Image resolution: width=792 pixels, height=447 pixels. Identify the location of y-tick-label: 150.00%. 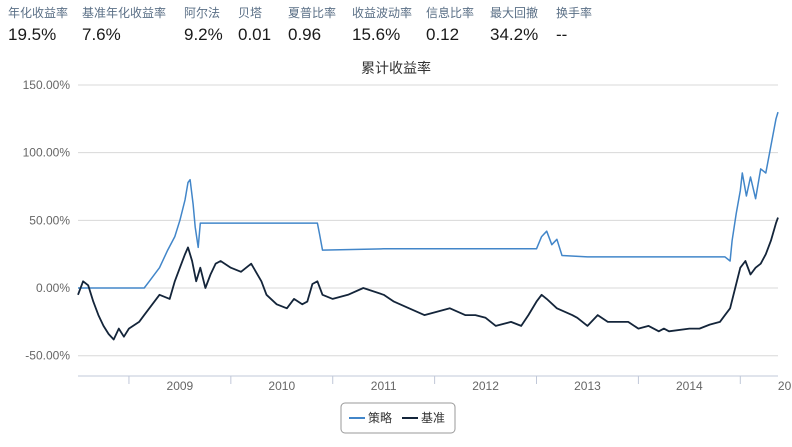
(47, 85).